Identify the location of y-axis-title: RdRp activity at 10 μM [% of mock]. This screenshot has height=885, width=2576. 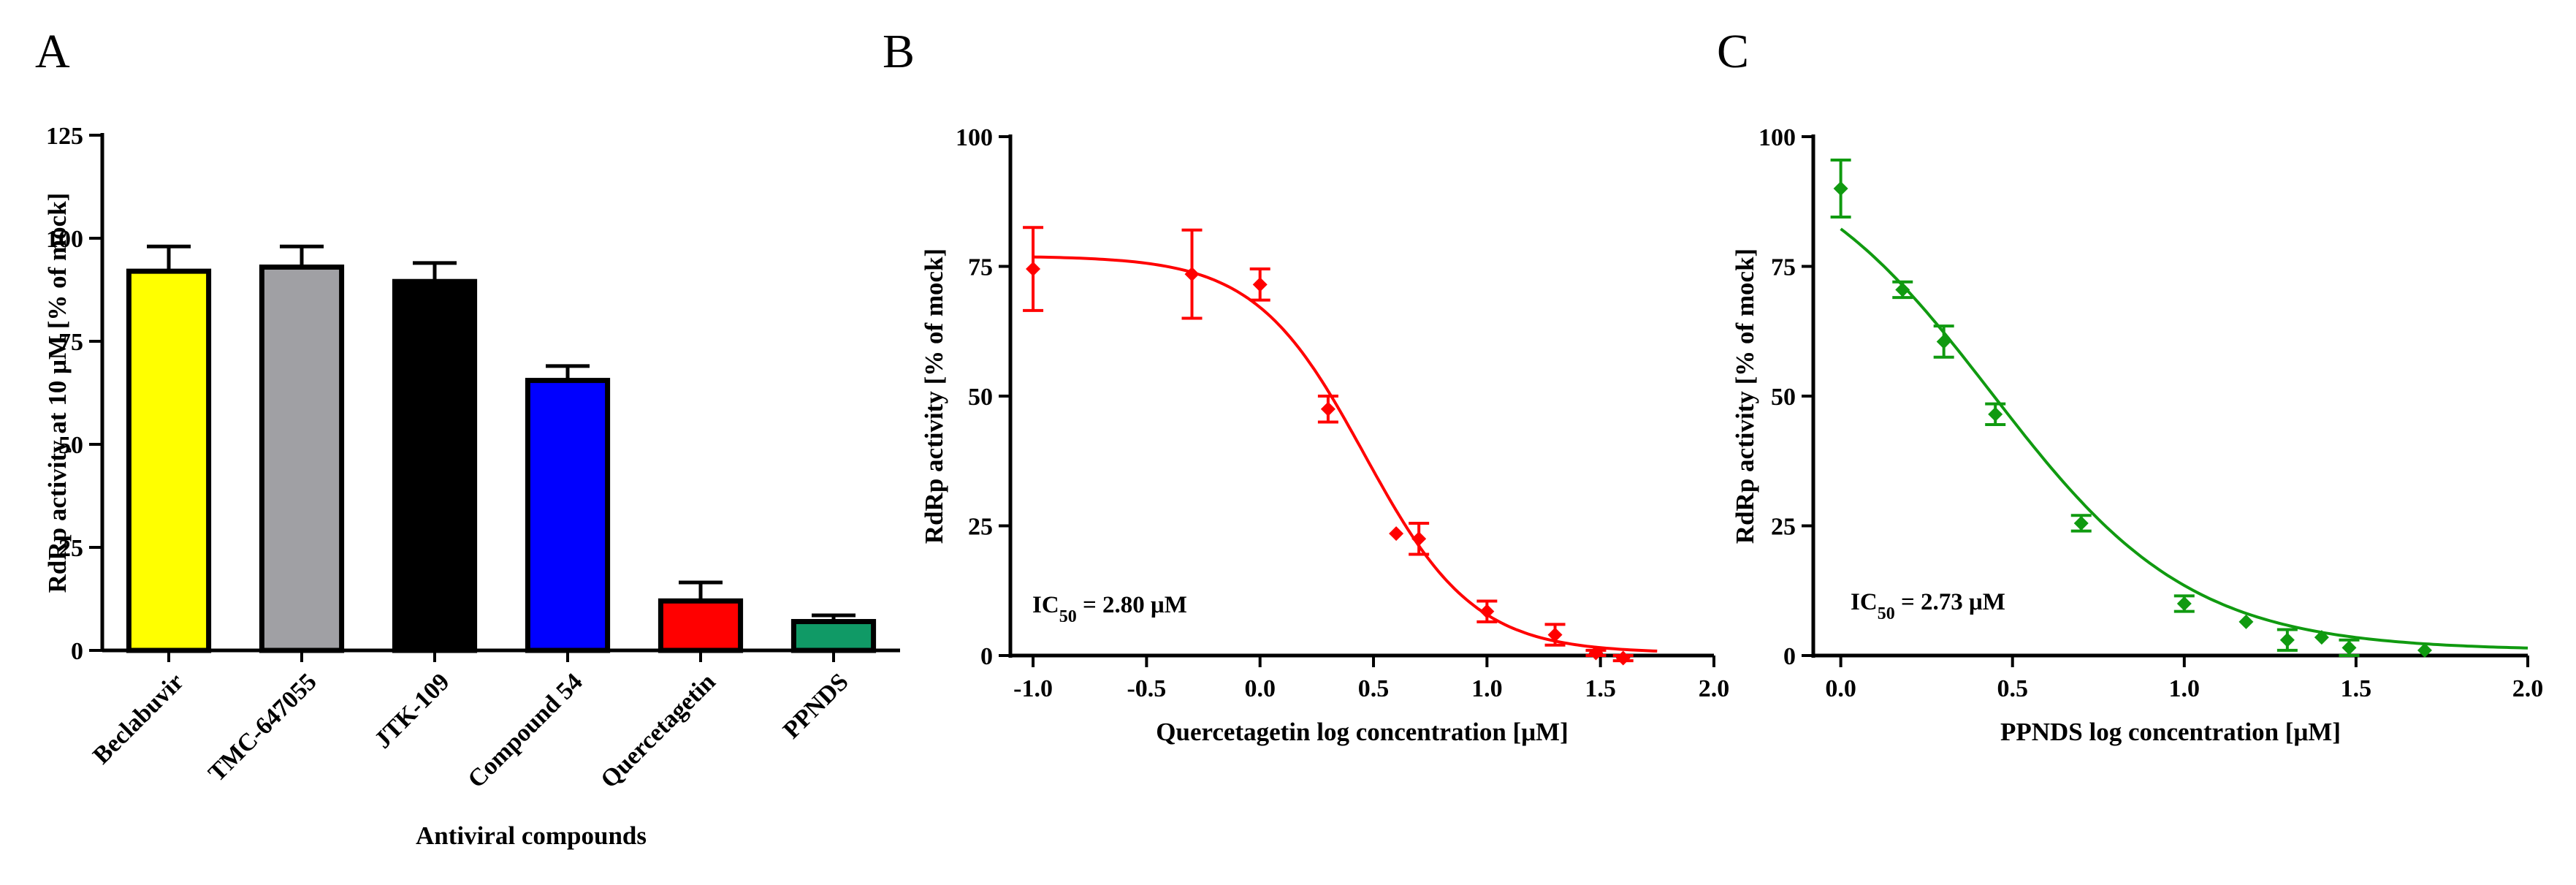
(58, 393).